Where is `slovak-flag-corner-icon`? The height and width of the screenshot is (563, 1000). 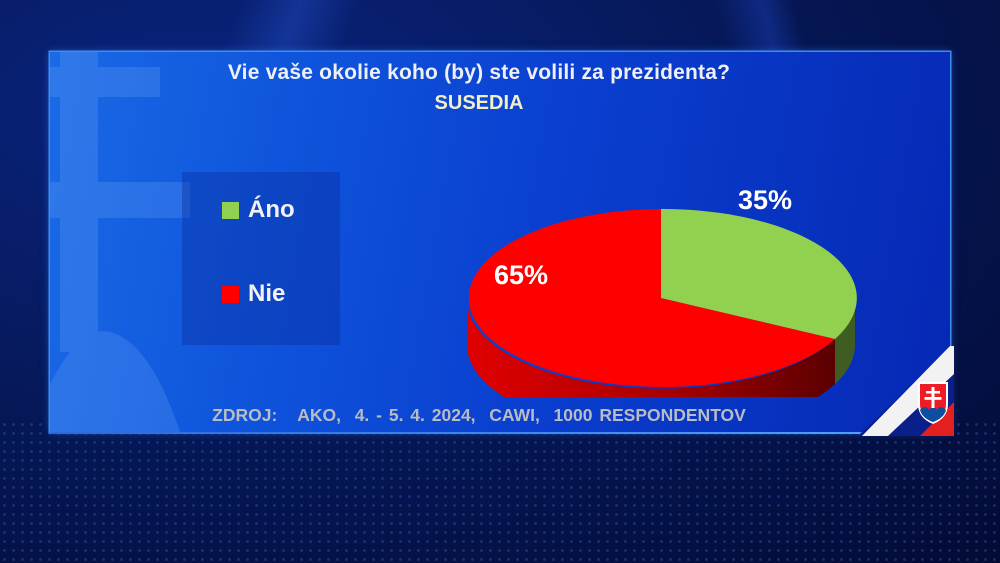
slovak-flag-corner-icon is located at coordinates (906, 390).